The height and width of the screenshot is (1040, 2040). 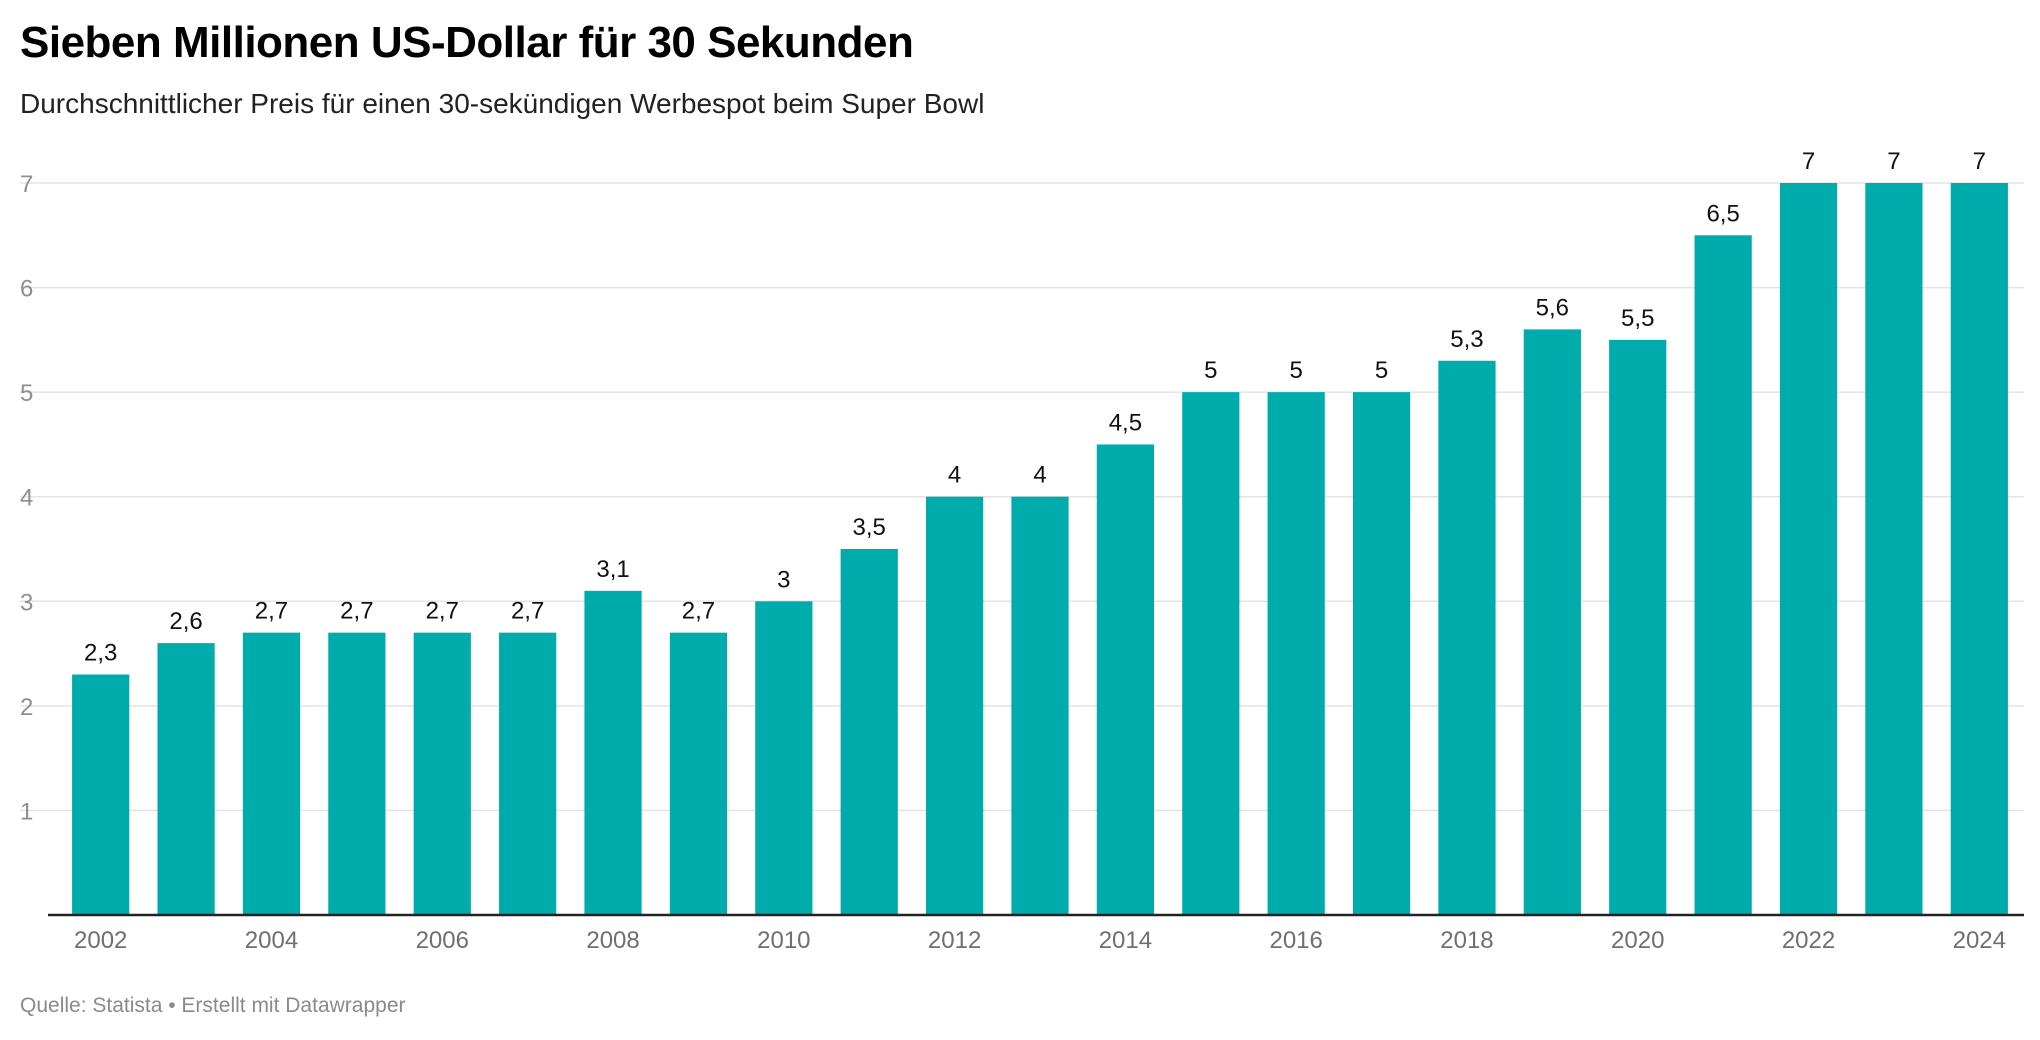 I want to click on y-tick-label: 1, so click(x=26, y=811).